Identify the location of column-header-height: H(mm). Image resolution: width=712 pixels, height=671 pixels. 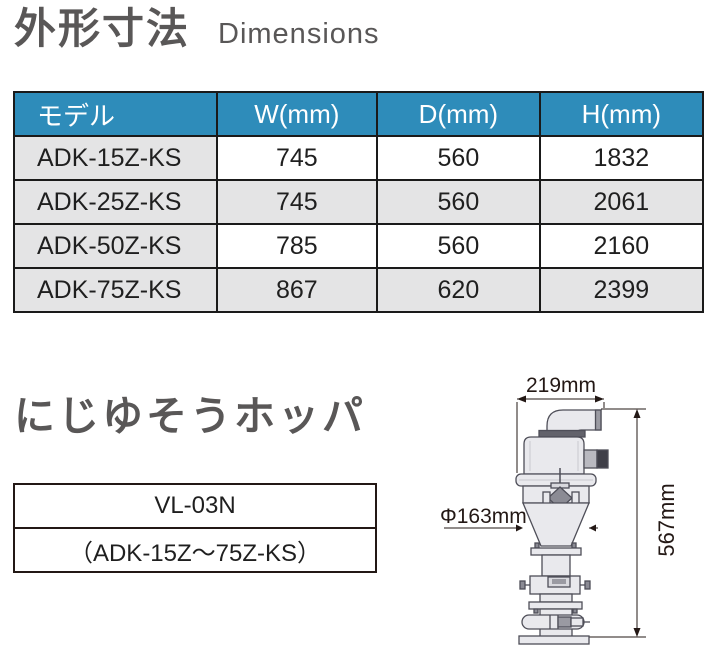
(621, 114).